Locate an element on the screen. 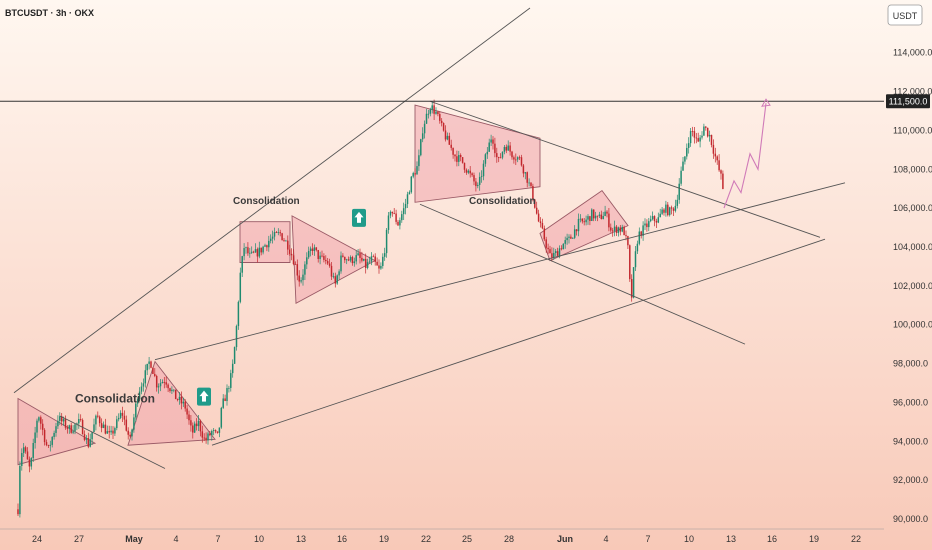 Image resolution: width=932 pixels, height=550 pixels. currency-label: USDT is located at coordinates (905, 16).